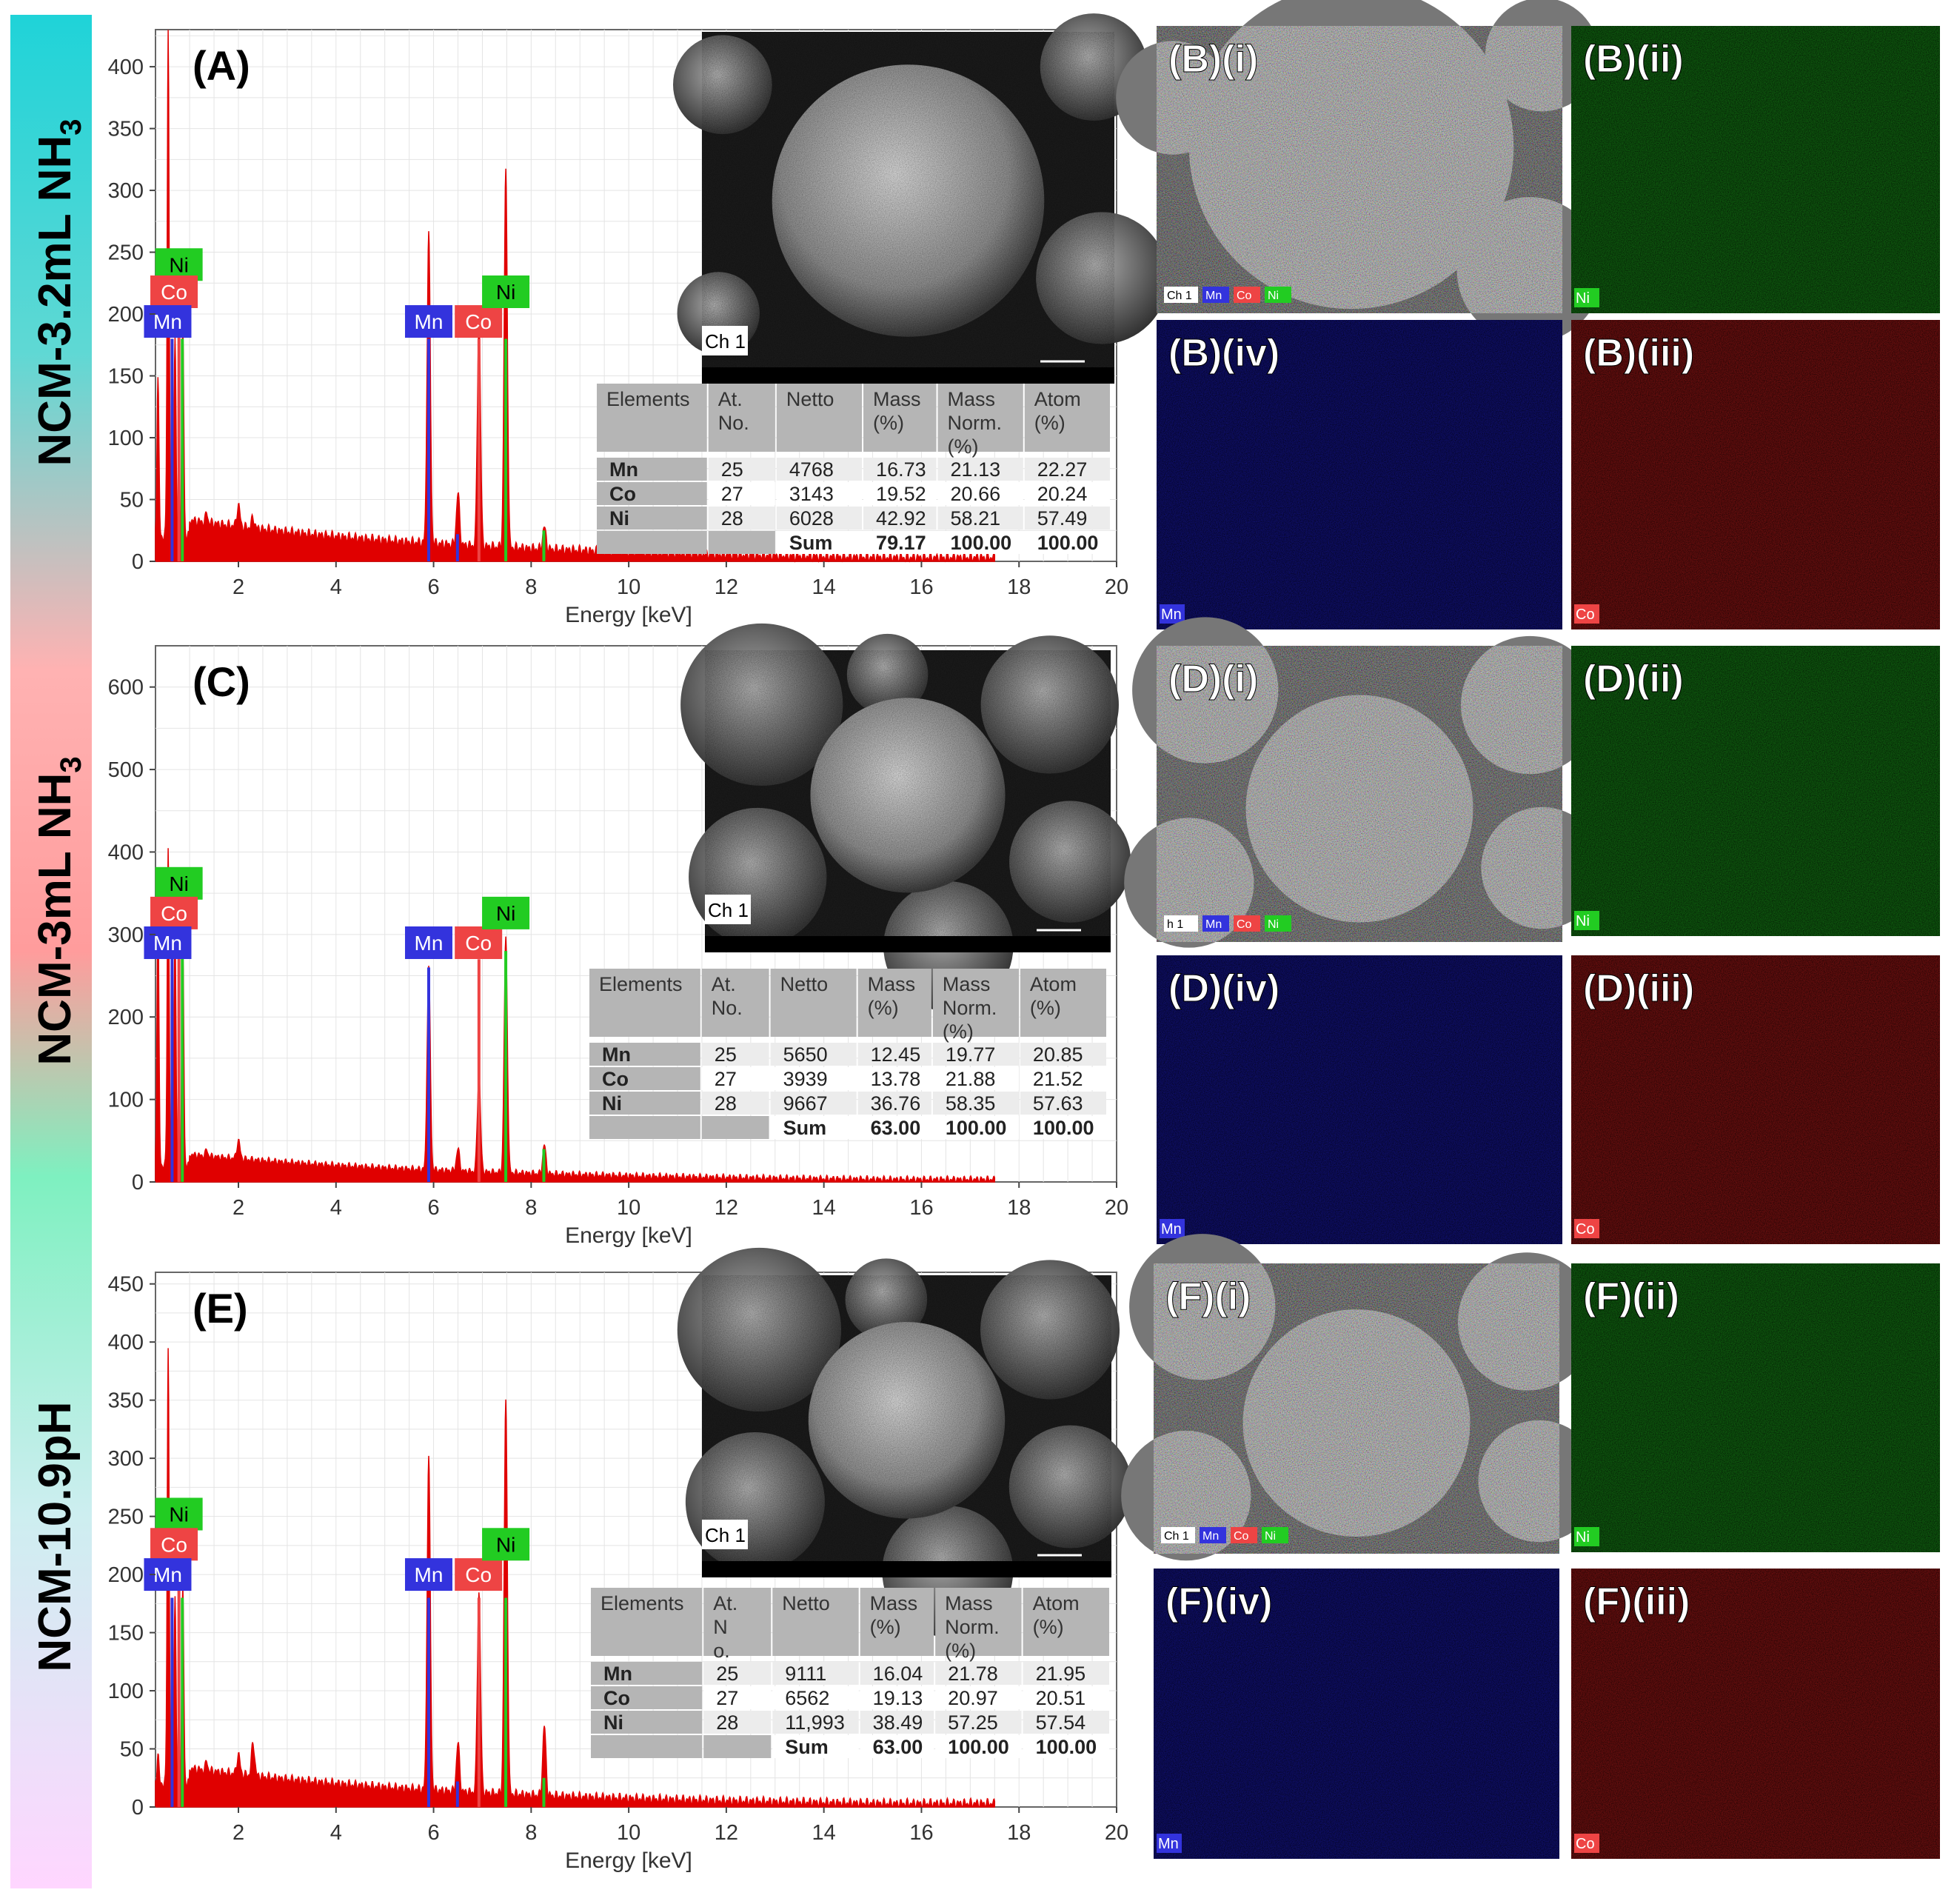 This screenshot has width=1957, height=1904. What do you see at coordinates (1359, 172) in the screenshot?
I see `element-map-mix: Ch 1 Mn Co Ni (B)(i)` at bounding box center [1359, 172].